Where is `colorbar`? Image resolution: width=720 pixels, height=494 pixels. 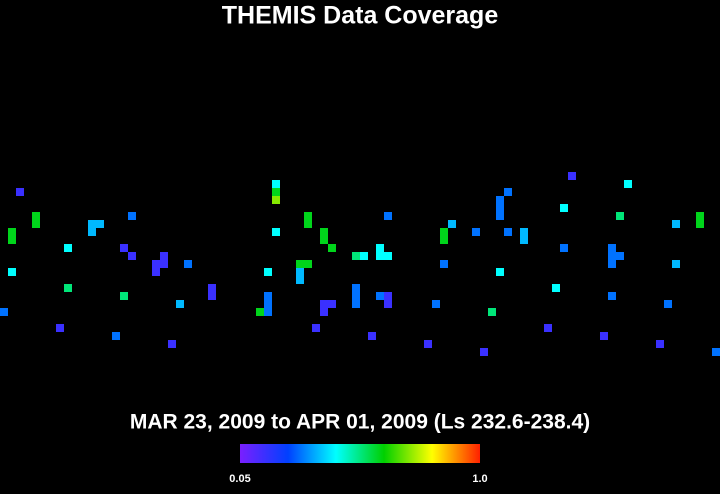 colorbar is located at coordinates (360, 453).